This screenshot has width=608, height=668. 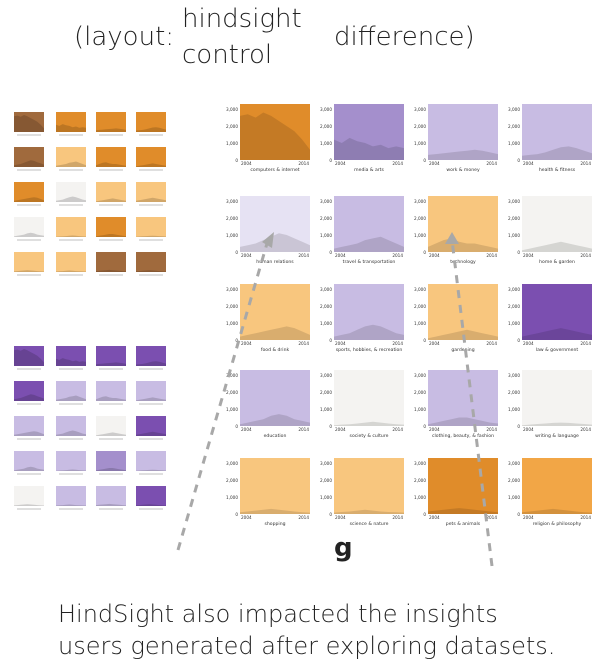 I want to click on panel-1: 0 1,000 2,000 3,000 2004 2014 media & arts, so click(x=362, y=138).